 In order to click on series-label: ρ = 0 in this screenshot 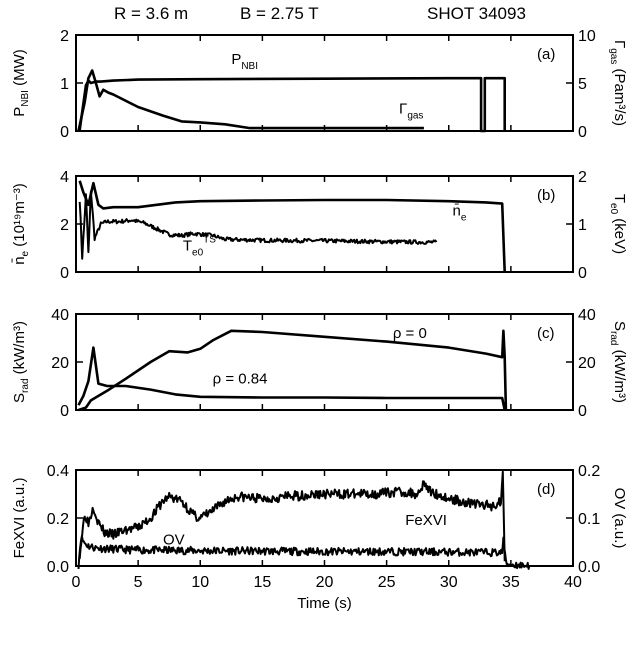, I will do `click(410, 333)`.